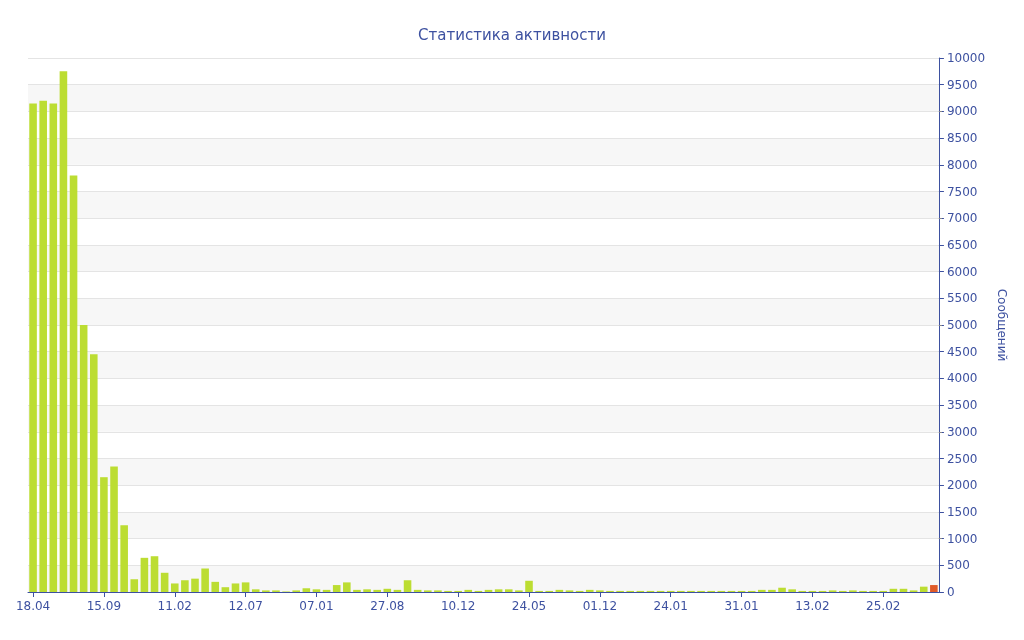  Describe the element at coordinates (883, 606) in the screenshot. I see `x-tick-label: 25.02` at that location.